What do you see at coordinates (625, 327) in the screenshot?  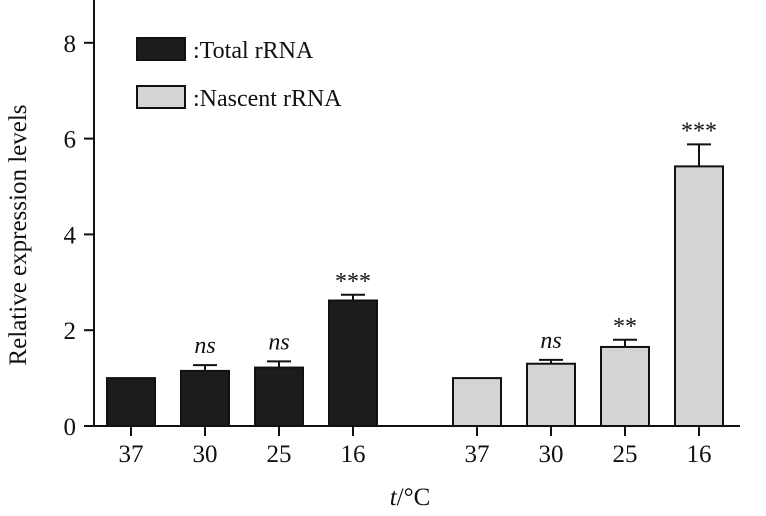 I see `significance-label: **` at bounding box center [625, 327].